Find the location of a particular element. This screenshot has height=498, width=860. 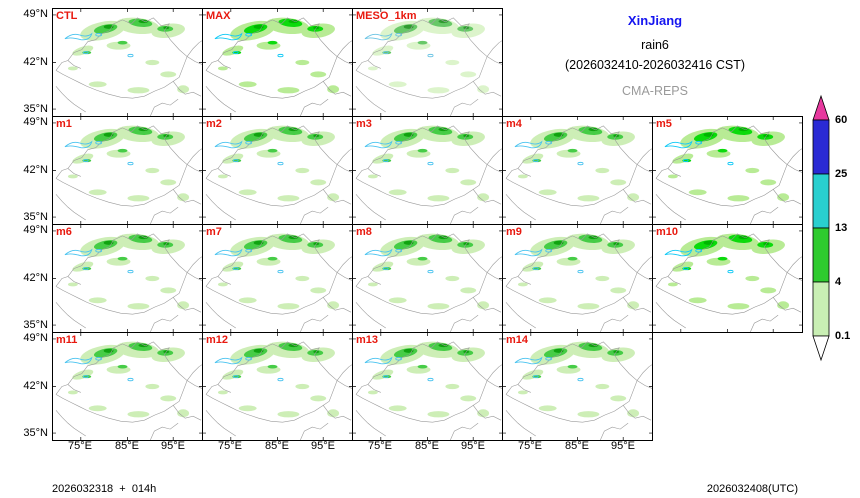

init-time-block: 2026032318 + 014h 2026032402 + 014h is located at coordinates (104, 476).